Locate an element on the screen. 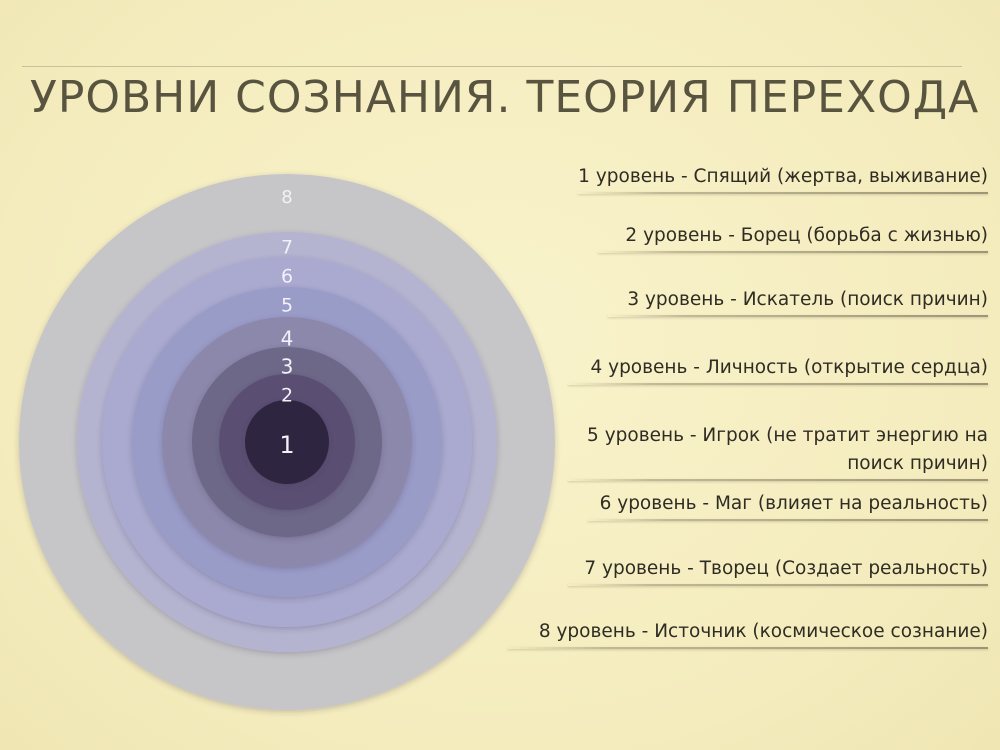  level-label-6: 6 уровень - Маг (влияет на реальность) is located at coordinates (793, 503).